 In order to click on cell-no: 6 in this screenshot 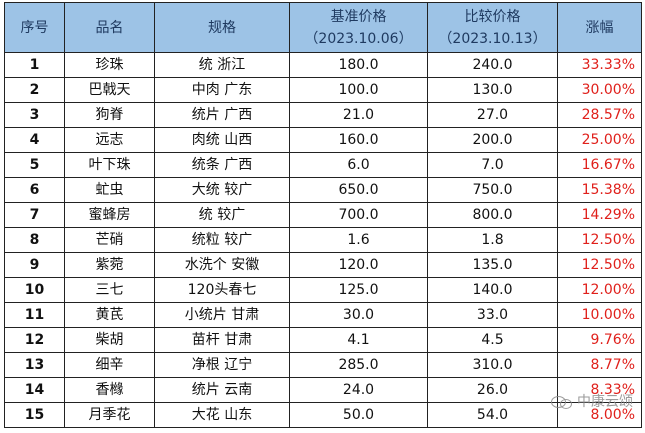, I will do `click(34, 190)`.